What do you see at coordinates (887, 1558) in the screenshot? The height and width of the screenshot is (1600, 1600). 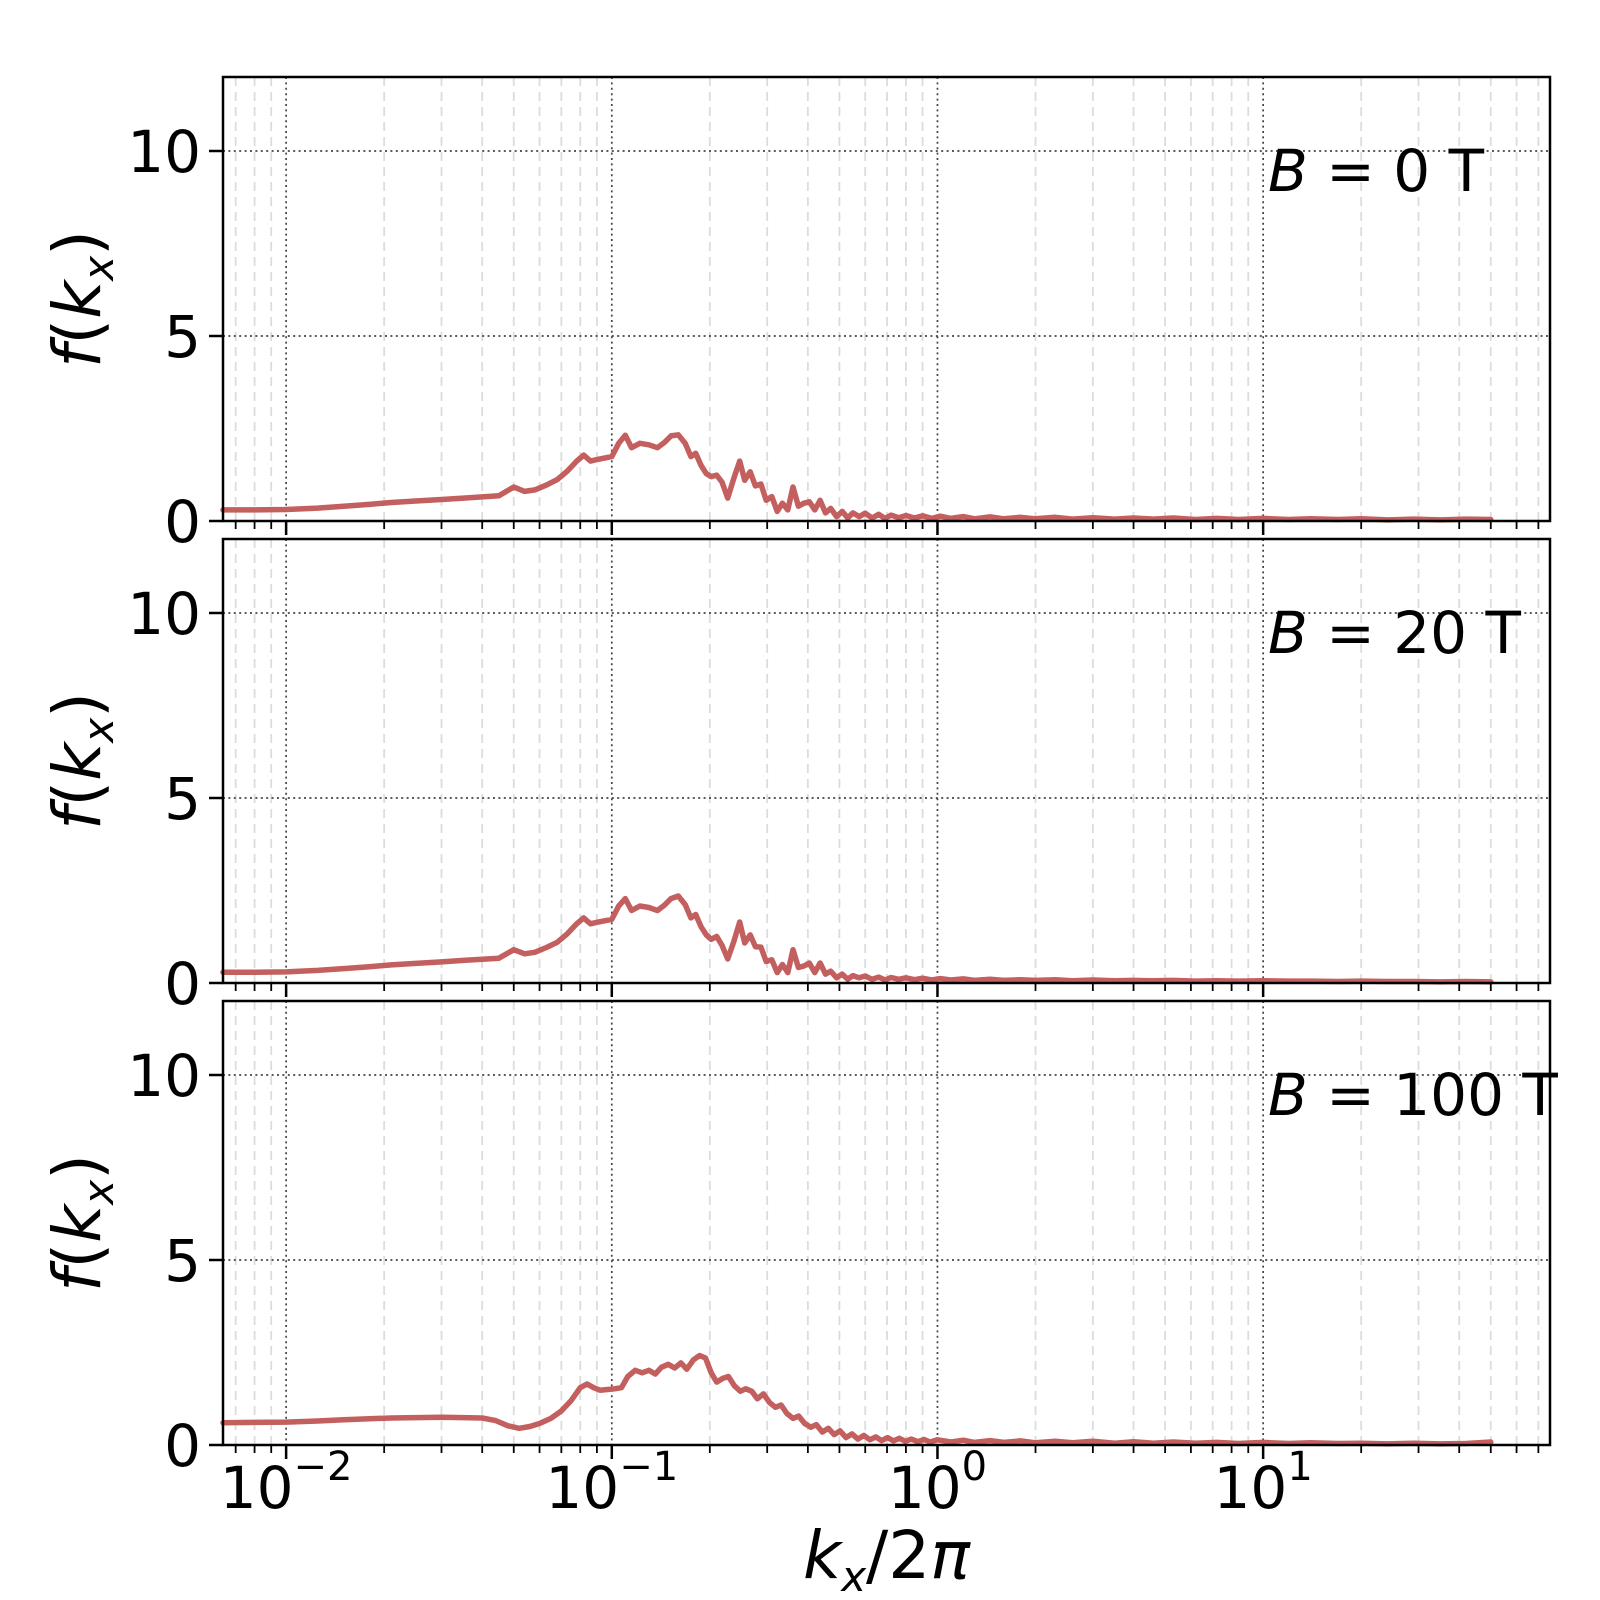 I see `x-axis-label: kx/2π` at bounding box center [887, 1558].